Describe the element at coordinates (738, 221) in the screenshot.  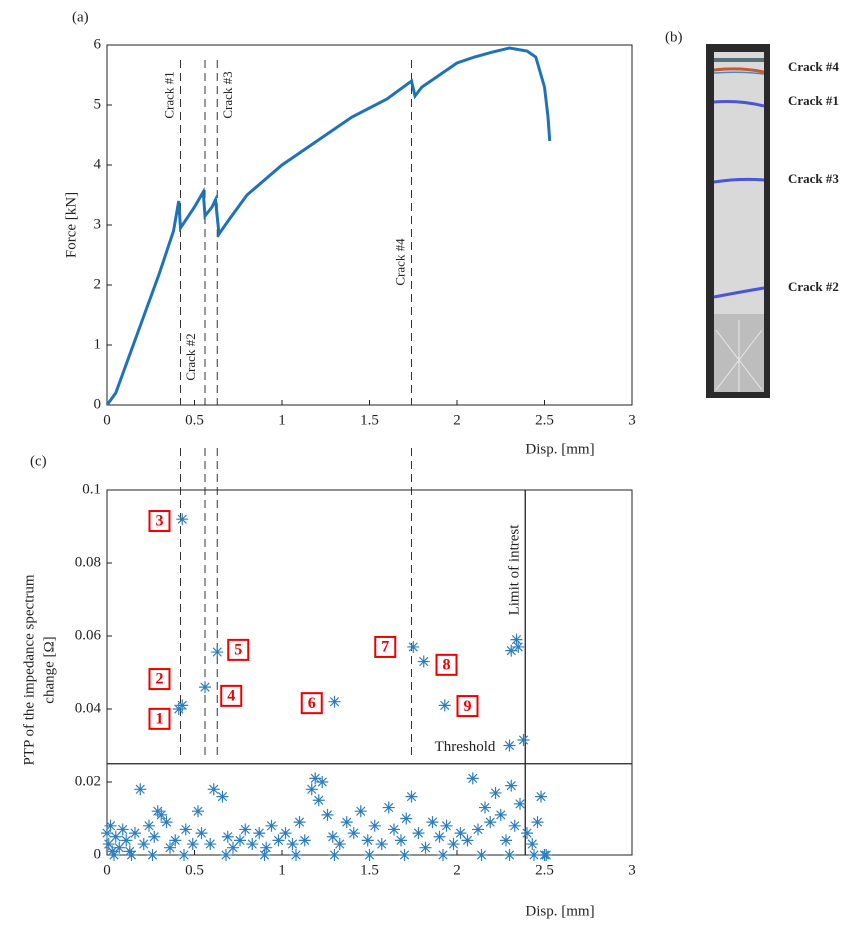
I see `specimen-photo` at that location.